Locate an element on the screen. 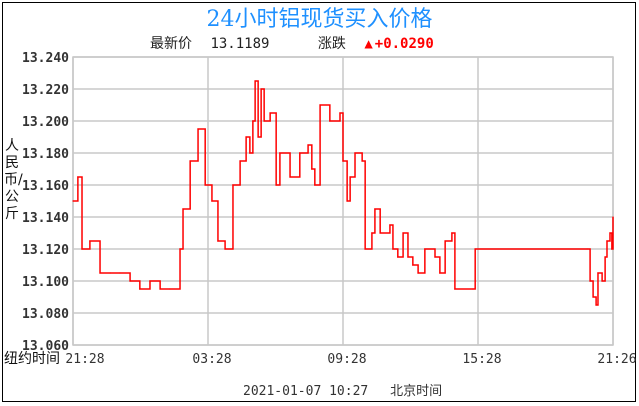 This screenshot has height=406, width=639. y-tick-label: 13.220 is located at coordinates (45, 90).